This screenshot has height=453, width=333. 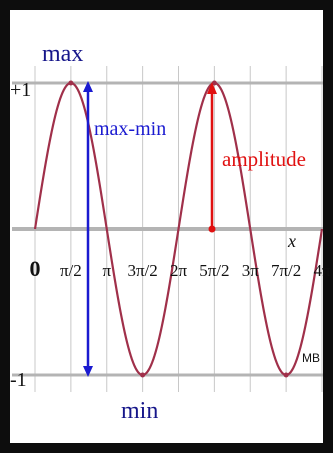 I want to click on amplitude-arrow-tail, so click(x=212, y=229).